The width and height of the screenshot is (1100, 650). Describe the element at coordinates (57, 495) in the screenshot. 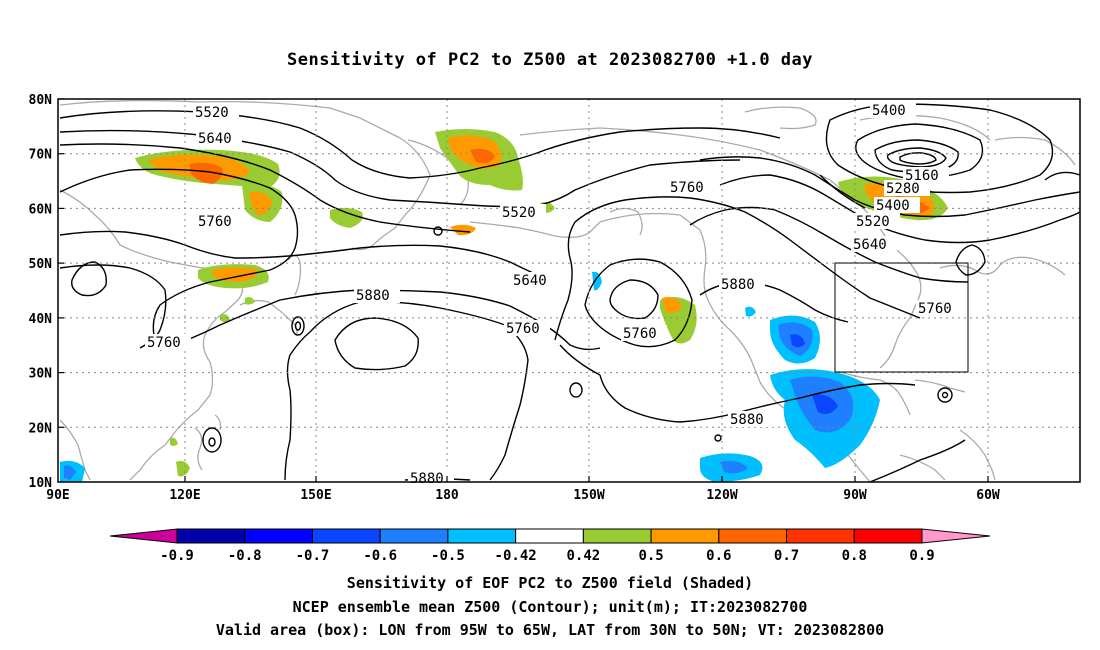

I see `lon-label: 90E` at that location.